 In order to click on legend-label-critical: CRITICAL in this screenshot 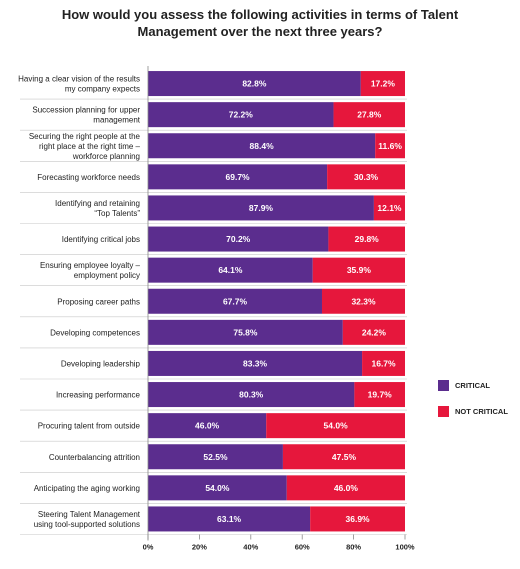, I will do `click(472, 385)`.